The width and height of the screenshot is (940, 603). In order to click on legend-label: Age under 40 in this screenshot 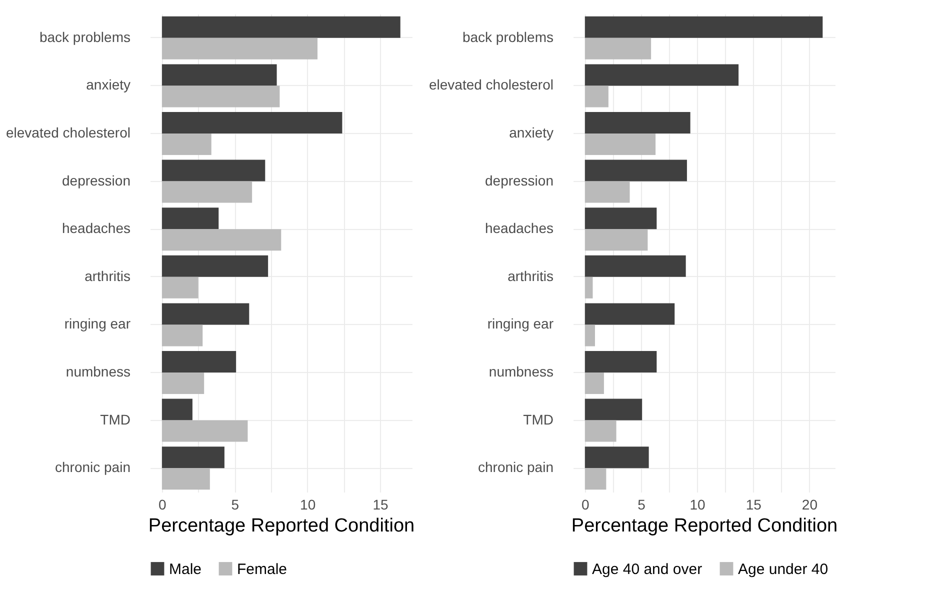, I will do `click(783, 569)`.